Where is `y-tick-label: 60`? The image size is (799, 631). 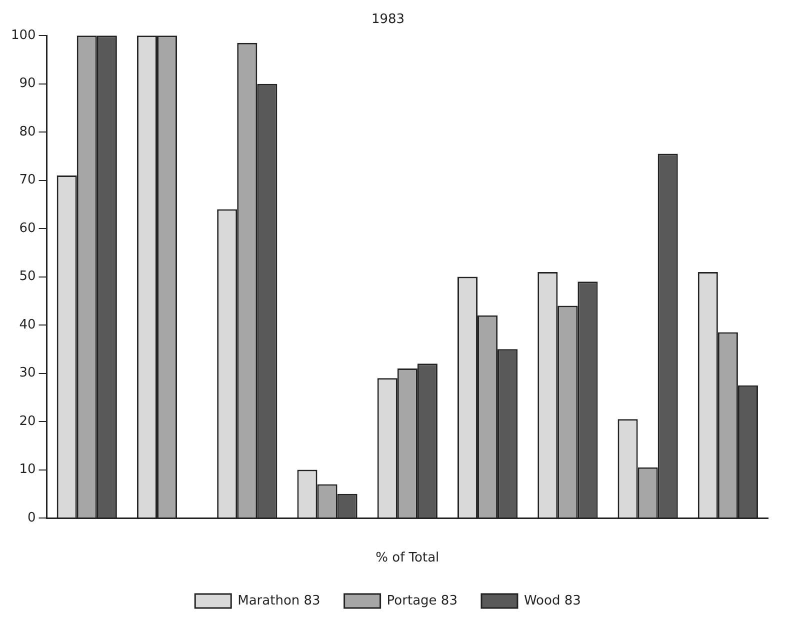
y-tick-label: 60 is located at coordinates (27, 228).